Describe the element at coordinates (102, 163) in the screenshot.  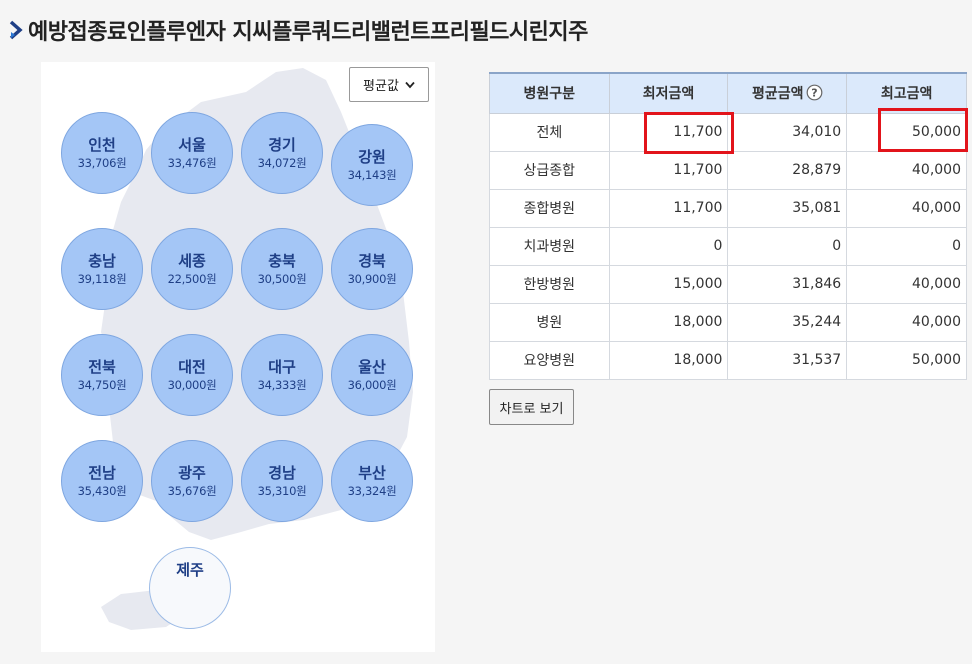
I see `region-amount: 33,706원` at that location.